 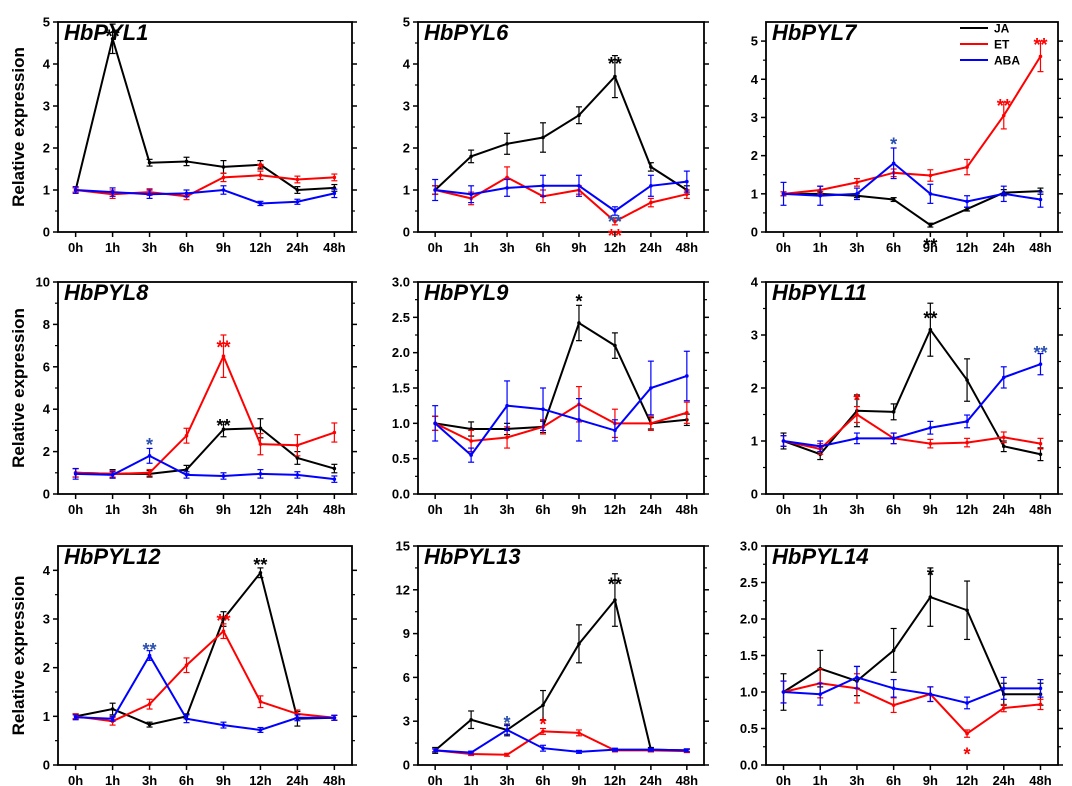 What do you see at coordinates (749, 546) in the screenshot?
I see `y-tick-label: 3.0` at bounding box center [749, 546].